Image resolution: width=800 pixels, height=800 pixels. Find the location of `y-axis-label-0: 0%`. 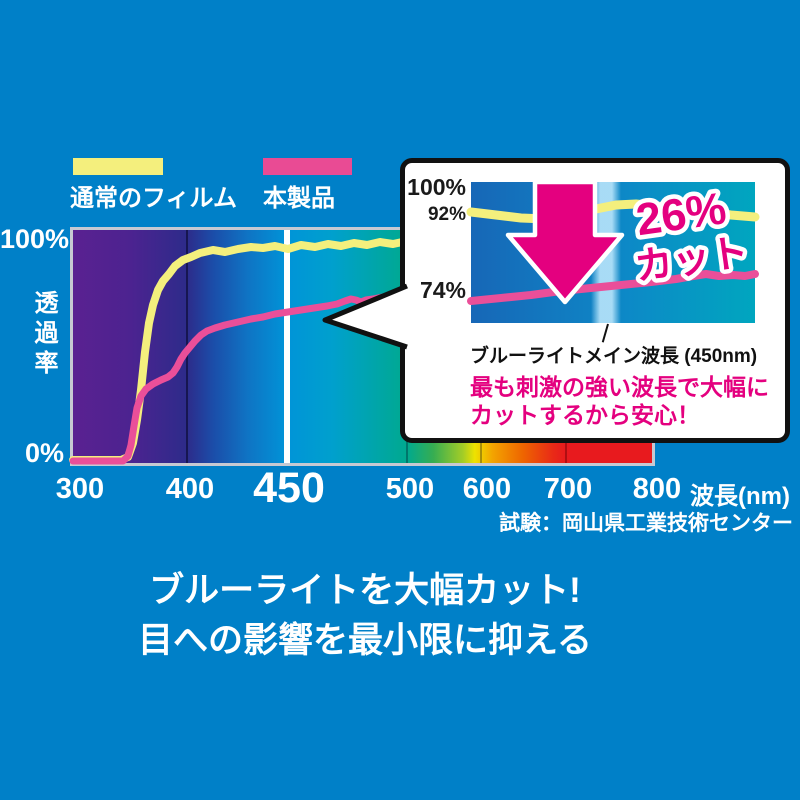

y-axis-label-0: 0% is located at coordinates (44, 453).